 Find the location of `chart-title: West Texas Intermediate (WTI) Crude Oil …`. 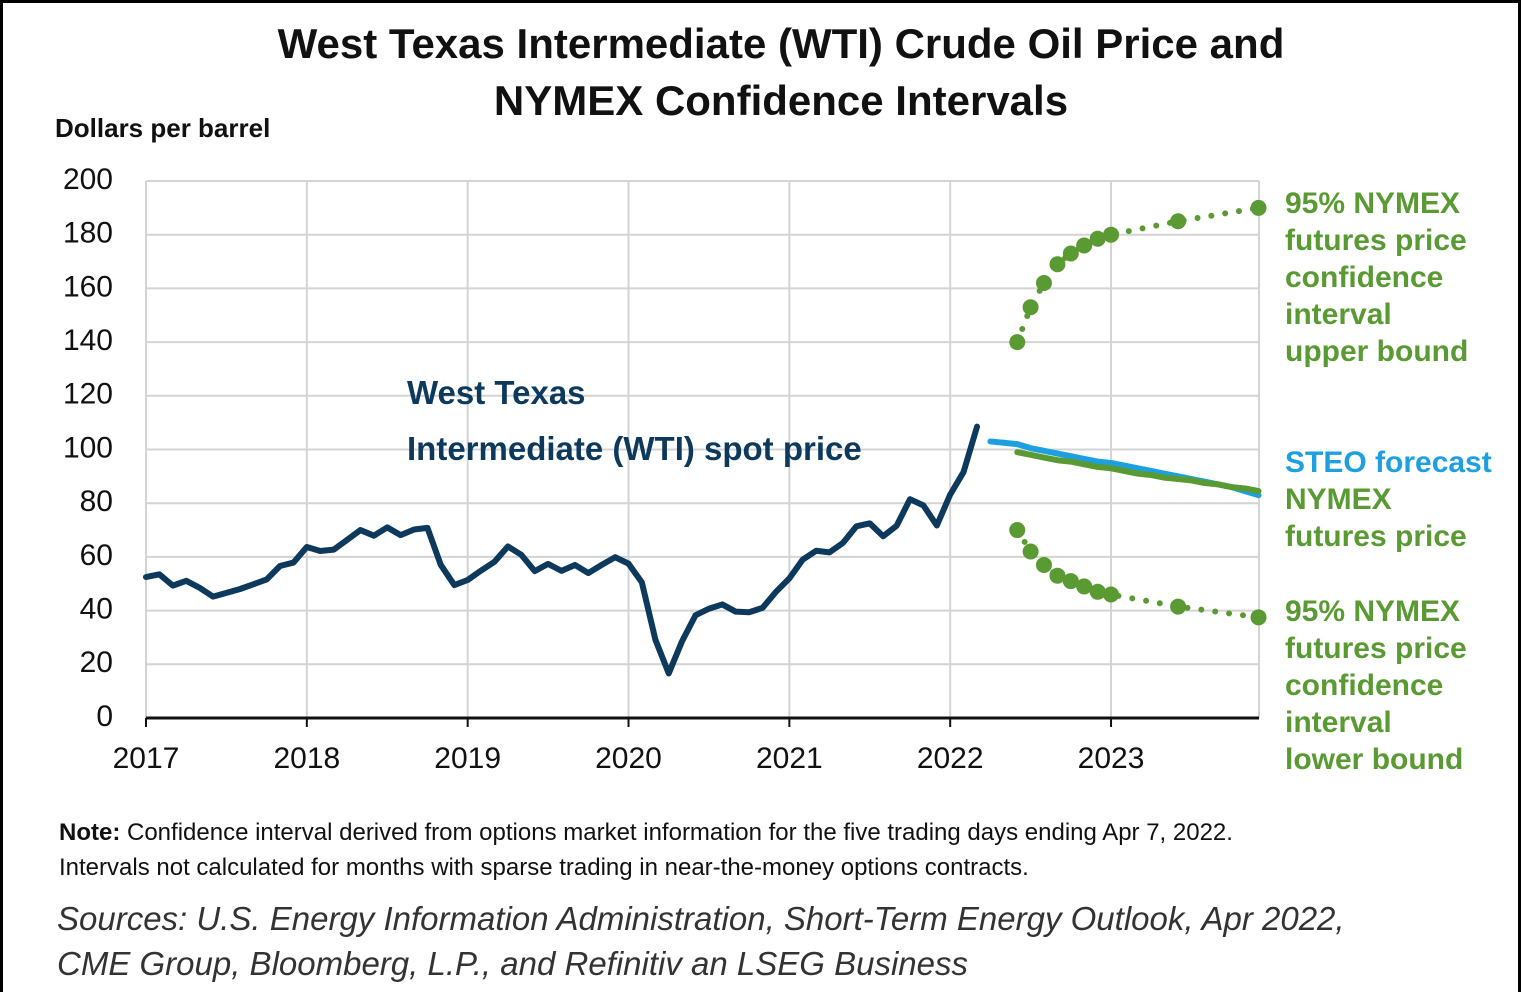

chart-title: West Texas Intermediate (WTI) Crude Oil … is located at coordinates (781, 72).